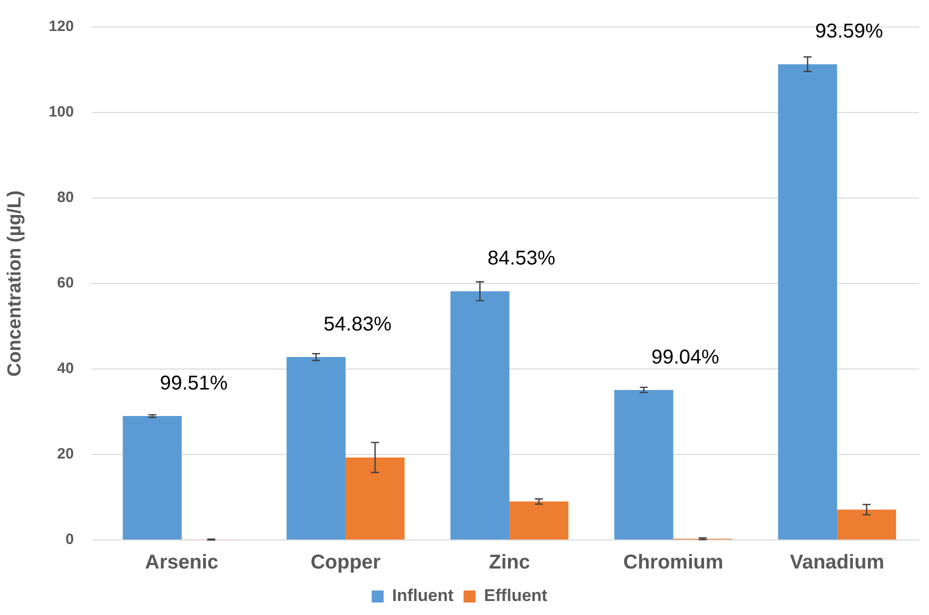 The height and width of the screenshot is (615, 929). I want to click on annotation: 54.83%, so click(358, 325).